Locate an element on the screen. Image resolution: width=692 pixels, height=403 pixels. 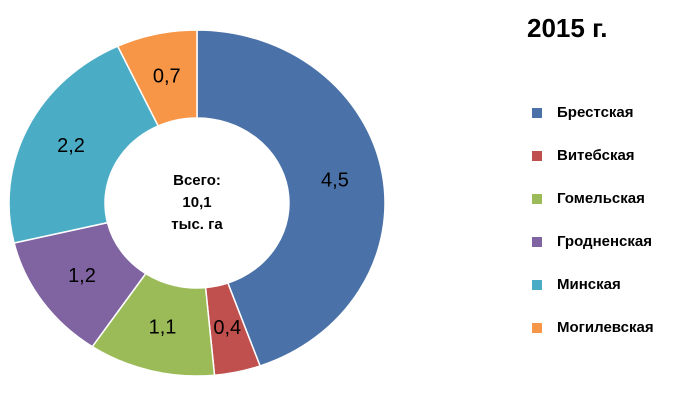
center-label: 10,1 is located at coordinates (196, 202).